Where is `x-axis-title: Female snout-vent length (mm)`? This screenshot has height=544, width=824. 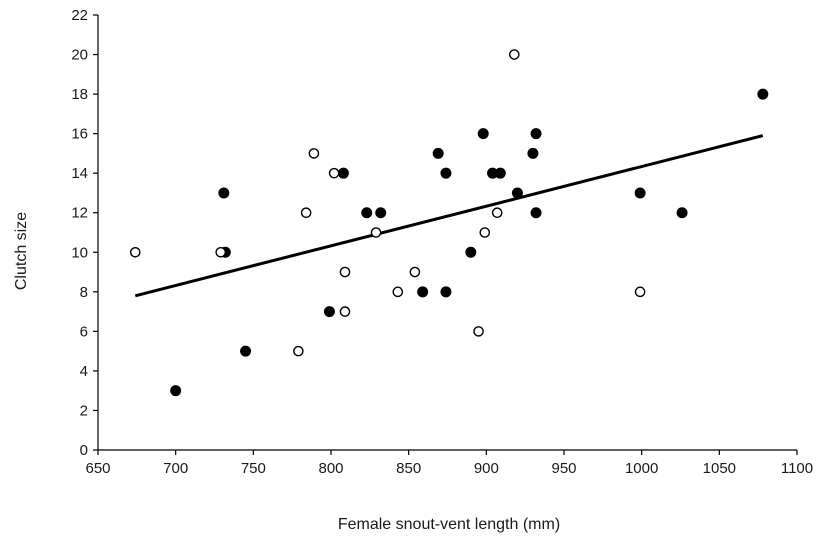 x-axis-title: Female snout-vent length (mm) is located at coordinates (449, 524).